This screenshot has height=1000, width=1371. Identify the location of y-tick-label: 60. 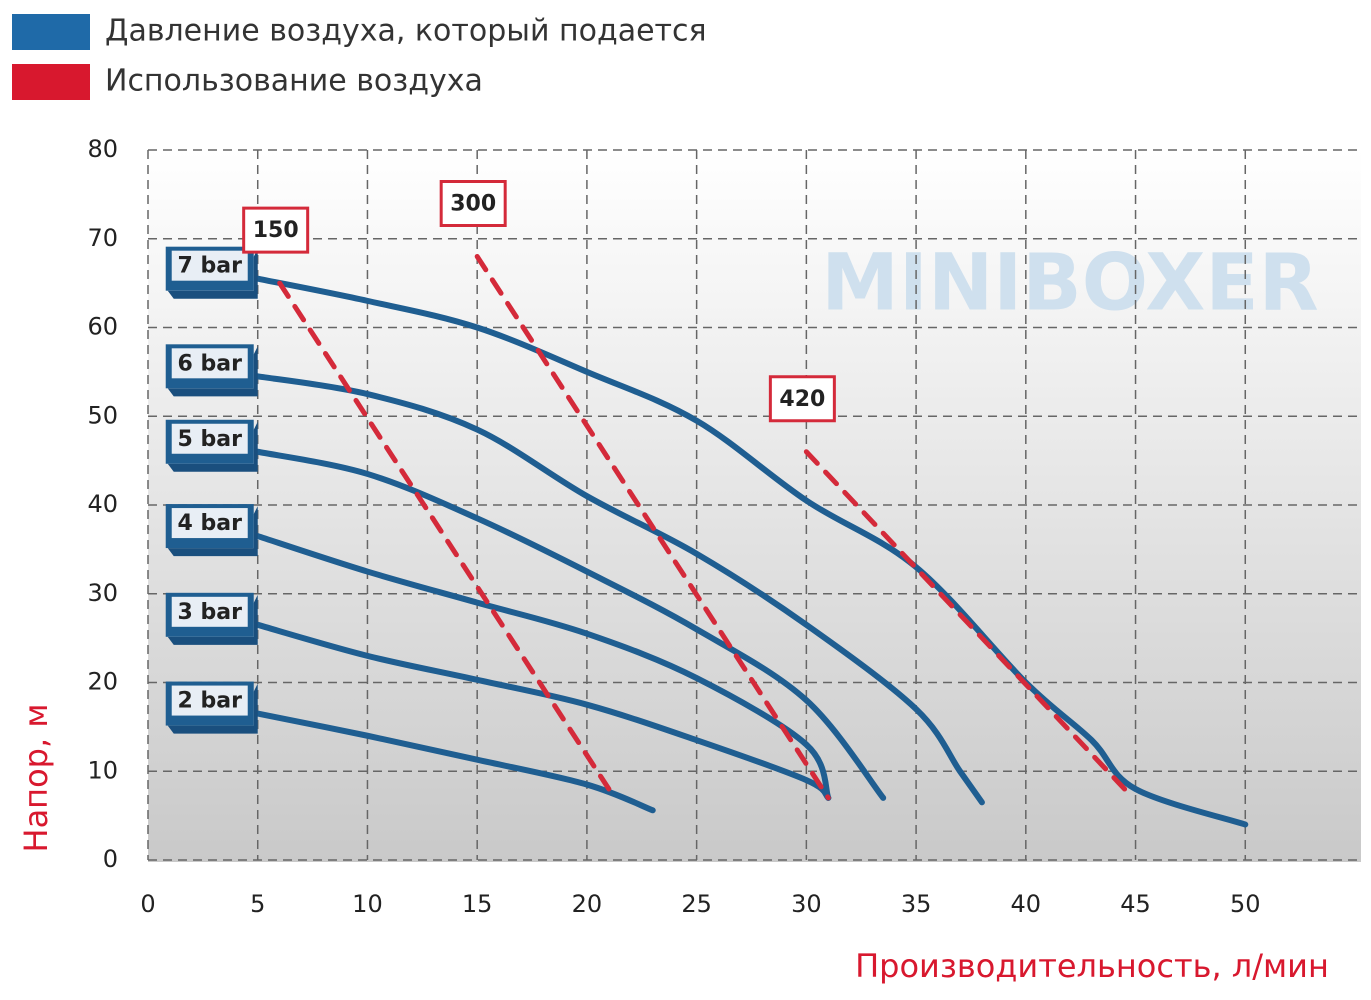
(102, 327).